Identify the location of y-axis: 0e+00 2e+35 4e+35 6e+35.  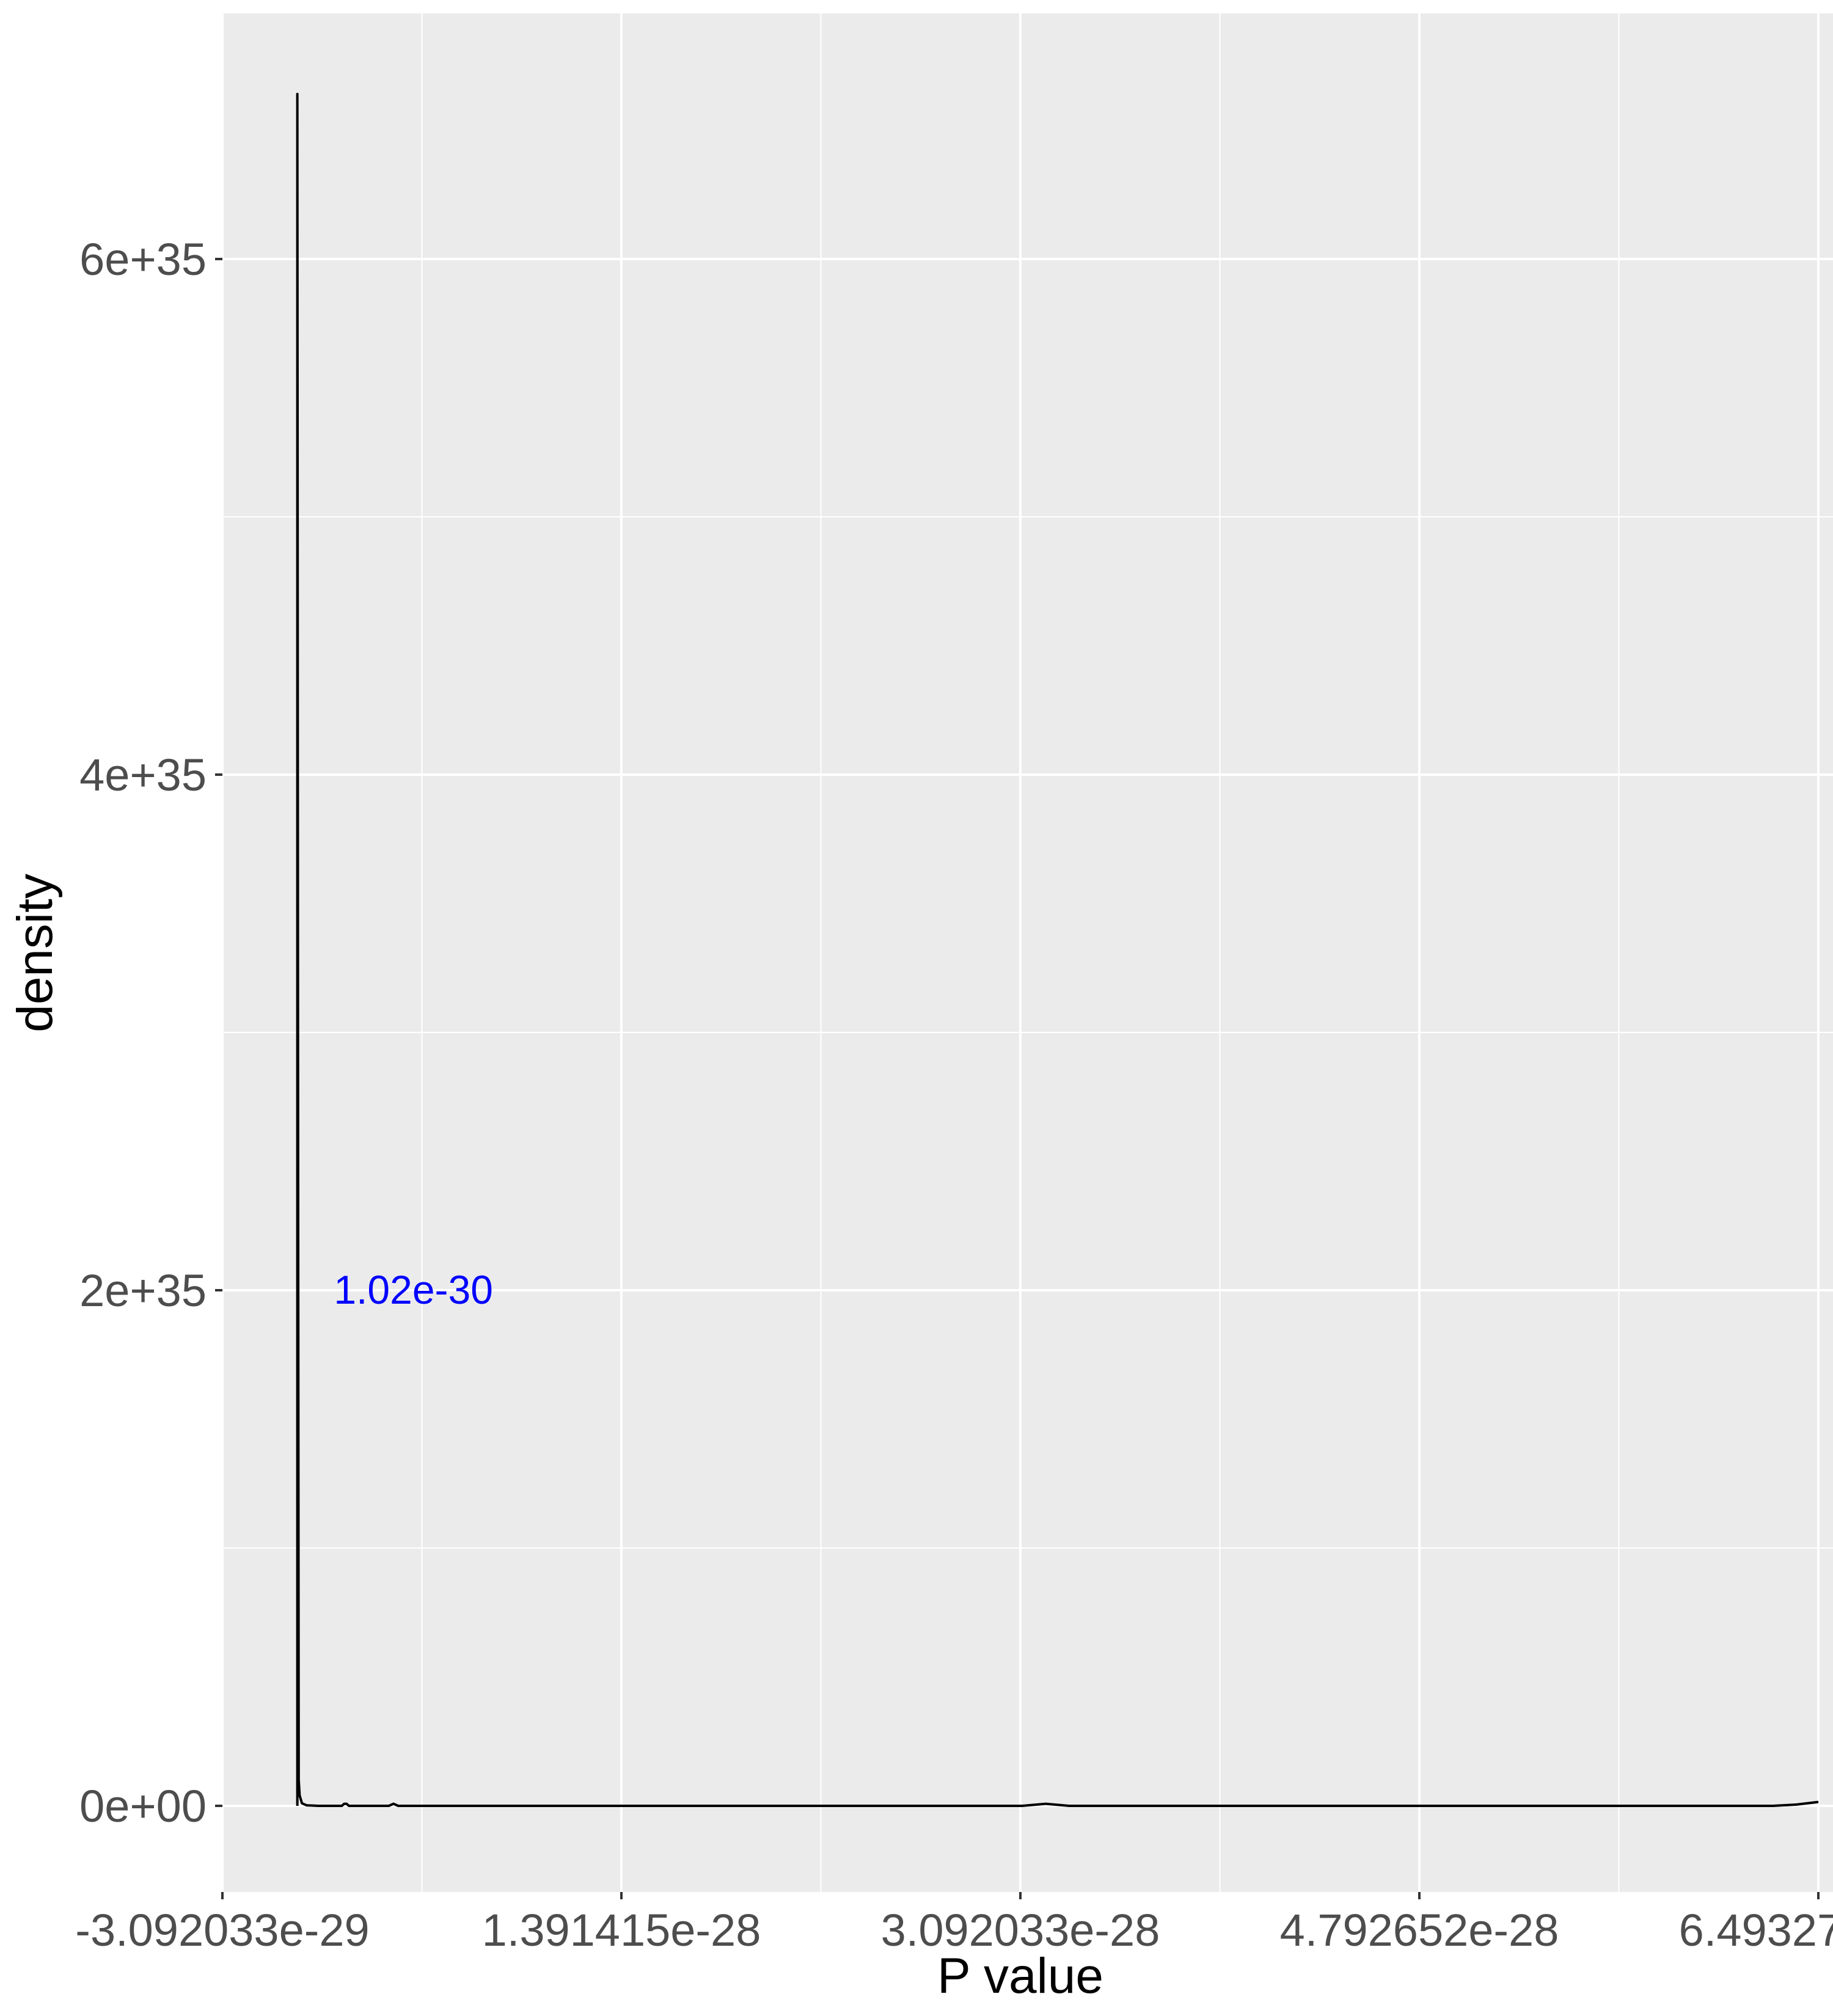
(150, 1033).